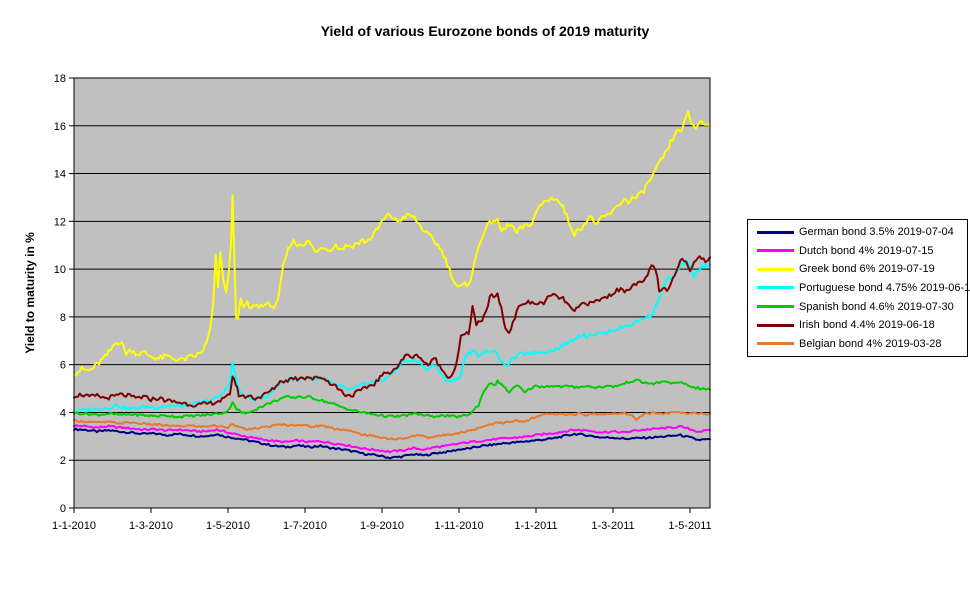 Image resolution: width=970 pixels, height=604 pixels. Describe the element at coordinates (63, 461) in the screenshot. I see `y-tick-label: 2` at that location.